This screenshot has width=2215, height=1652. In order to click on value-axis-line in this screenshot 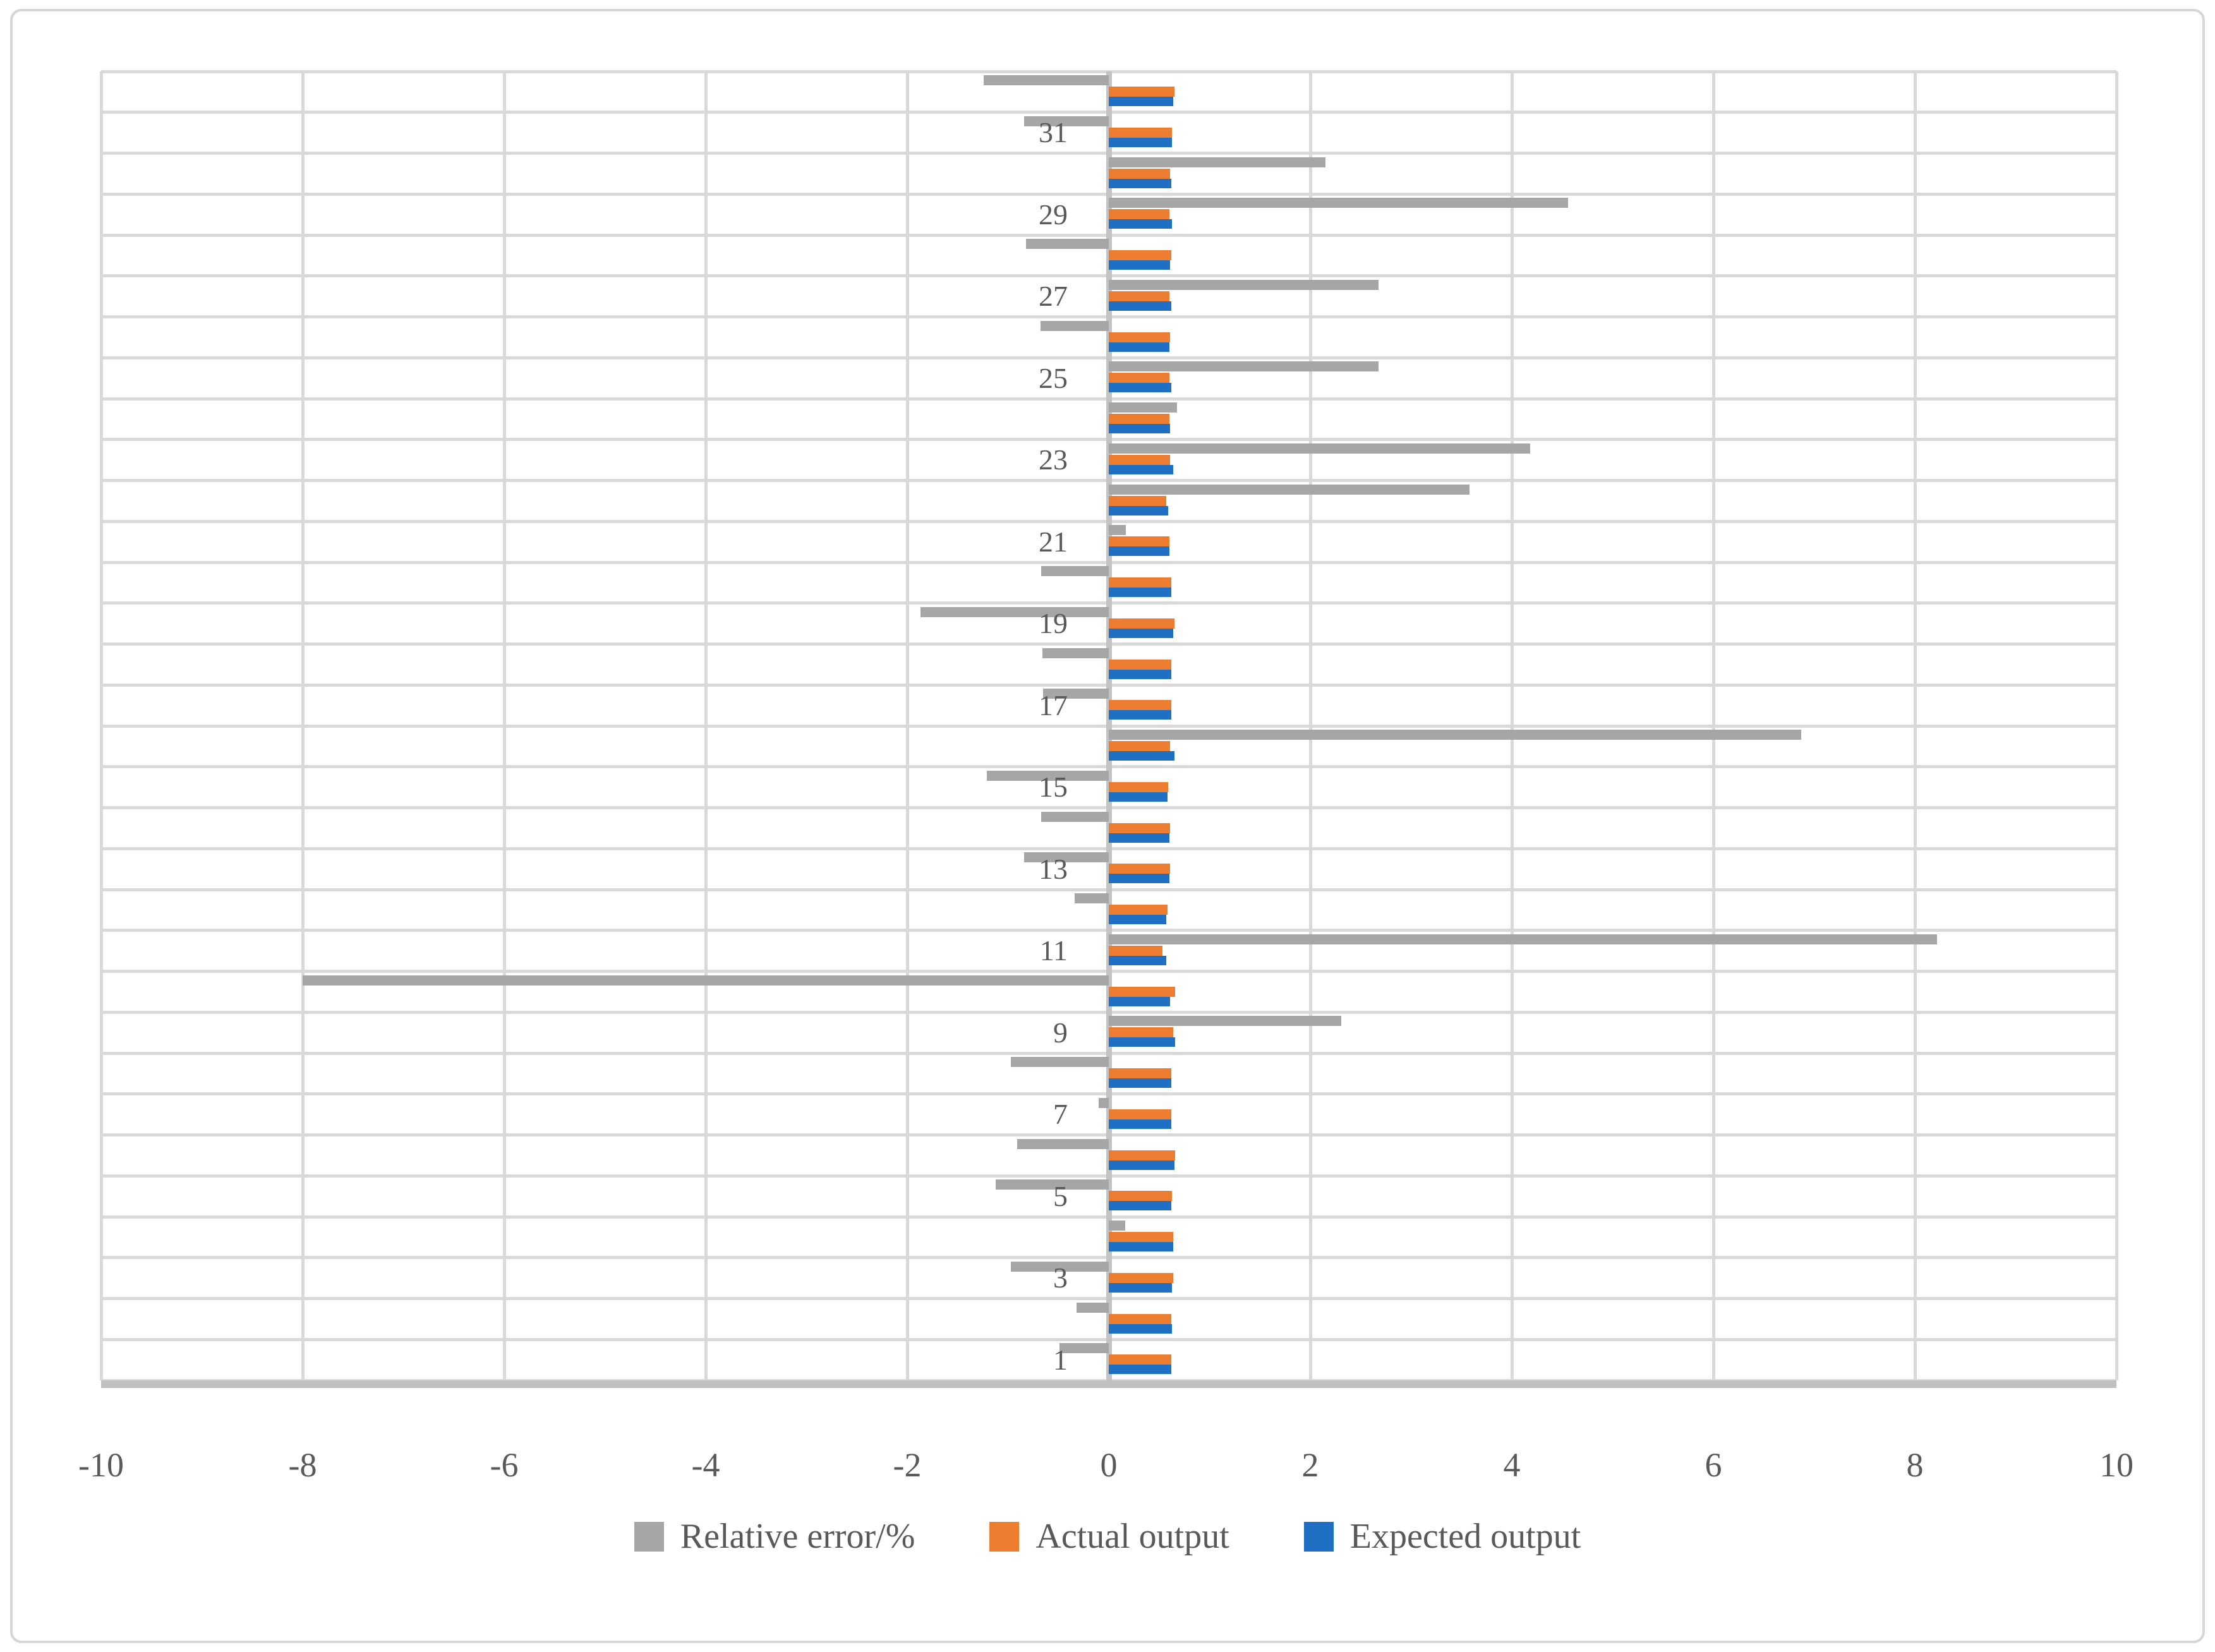, I will do `click(1109, 725)`.